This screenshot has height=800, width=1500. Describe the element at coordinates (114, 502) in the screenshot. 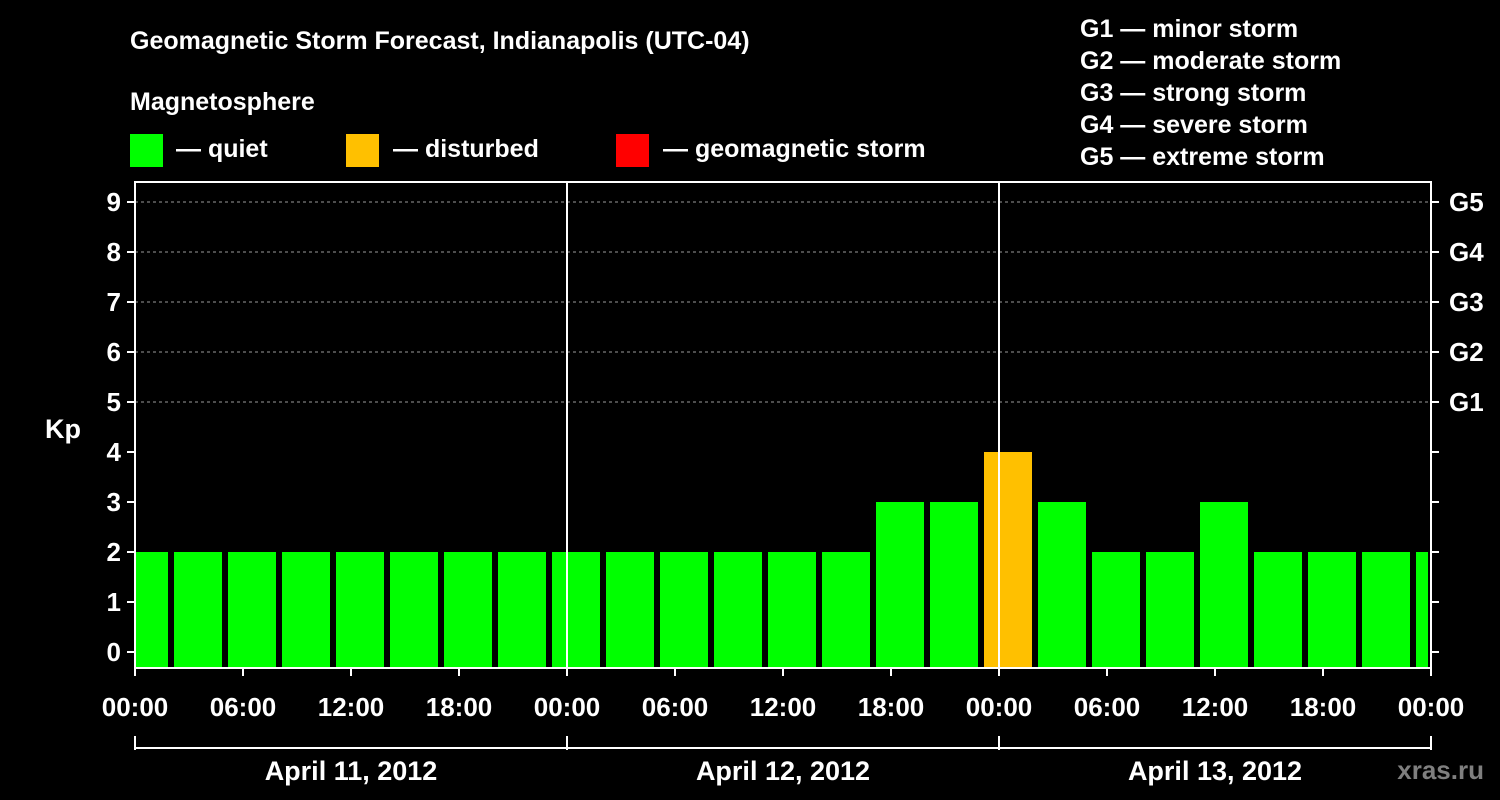

I see `y-tick-label: 3` at that location.